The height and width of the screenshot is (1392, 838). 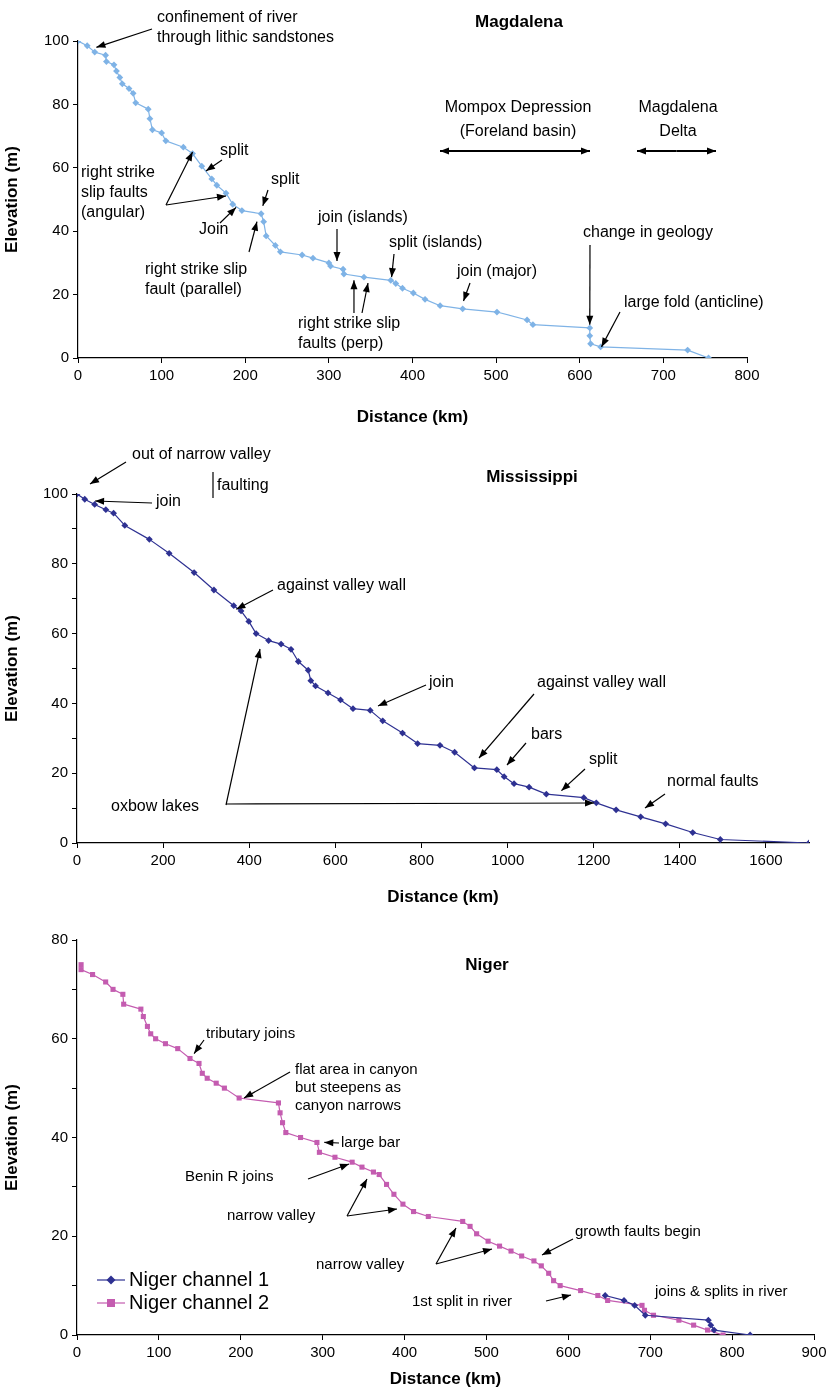 I want to click on y-tick-label: 80, so click(x=60, y=103).